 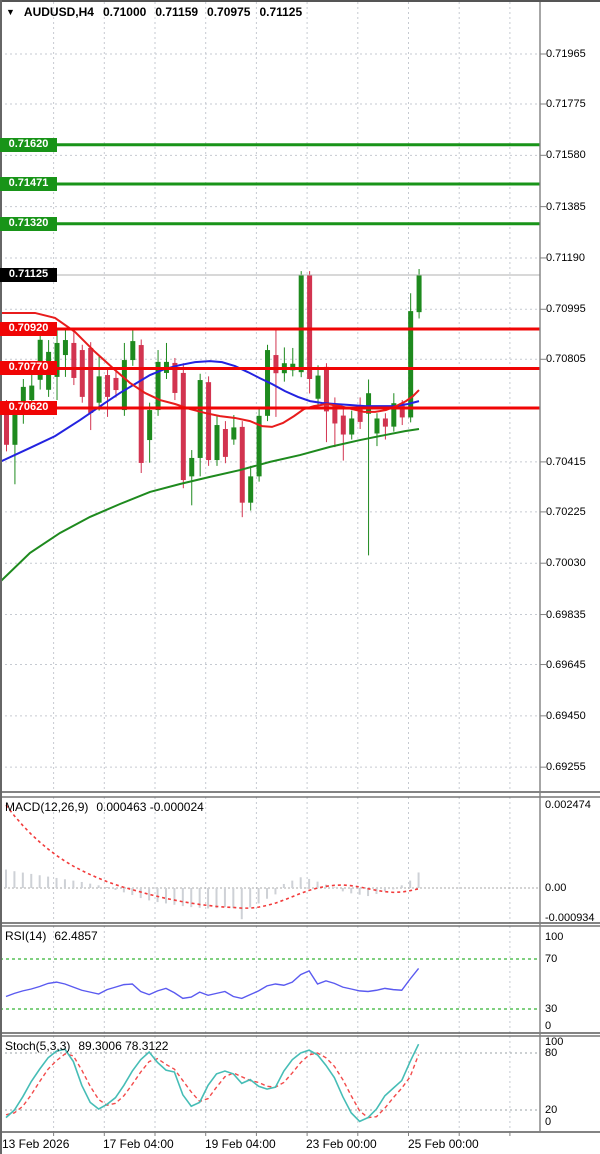 What do you see at coordinates (10, 12) in the screenshot?
I see `symbol-dropdown-icon: ▼` at bounding box center [10, 12].